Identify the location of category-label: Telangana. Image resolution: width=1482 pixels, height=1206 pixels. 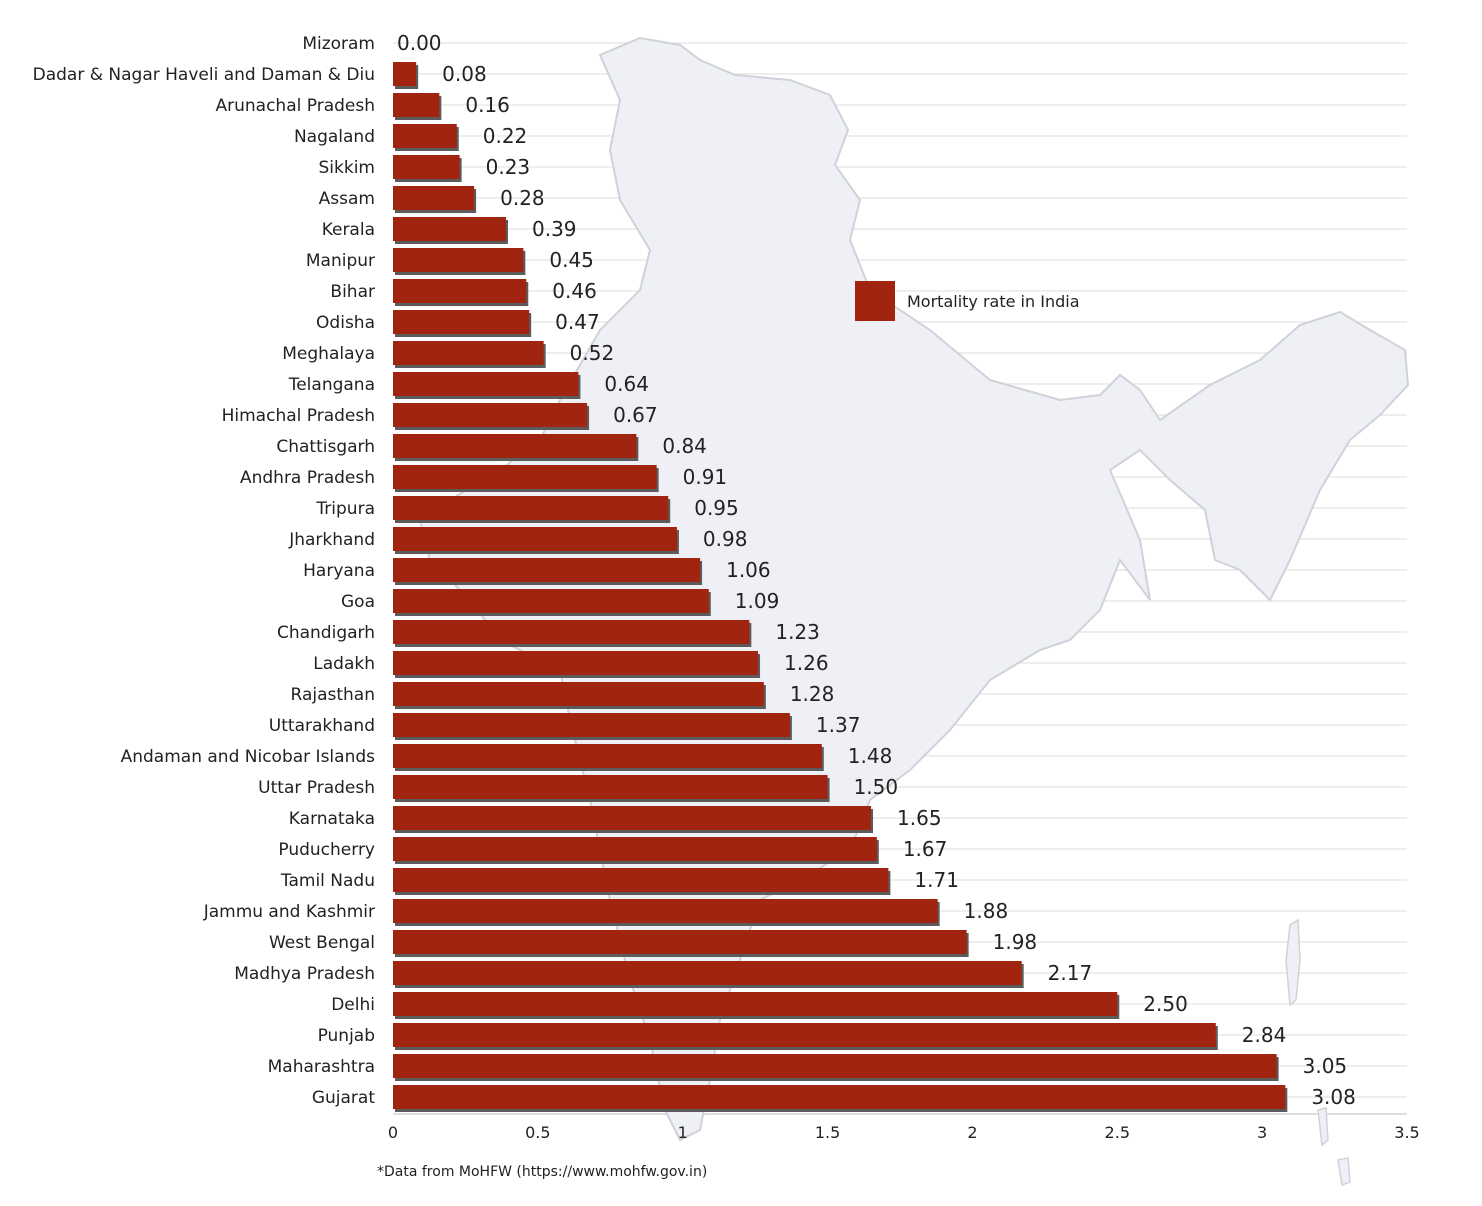
(331, 385).